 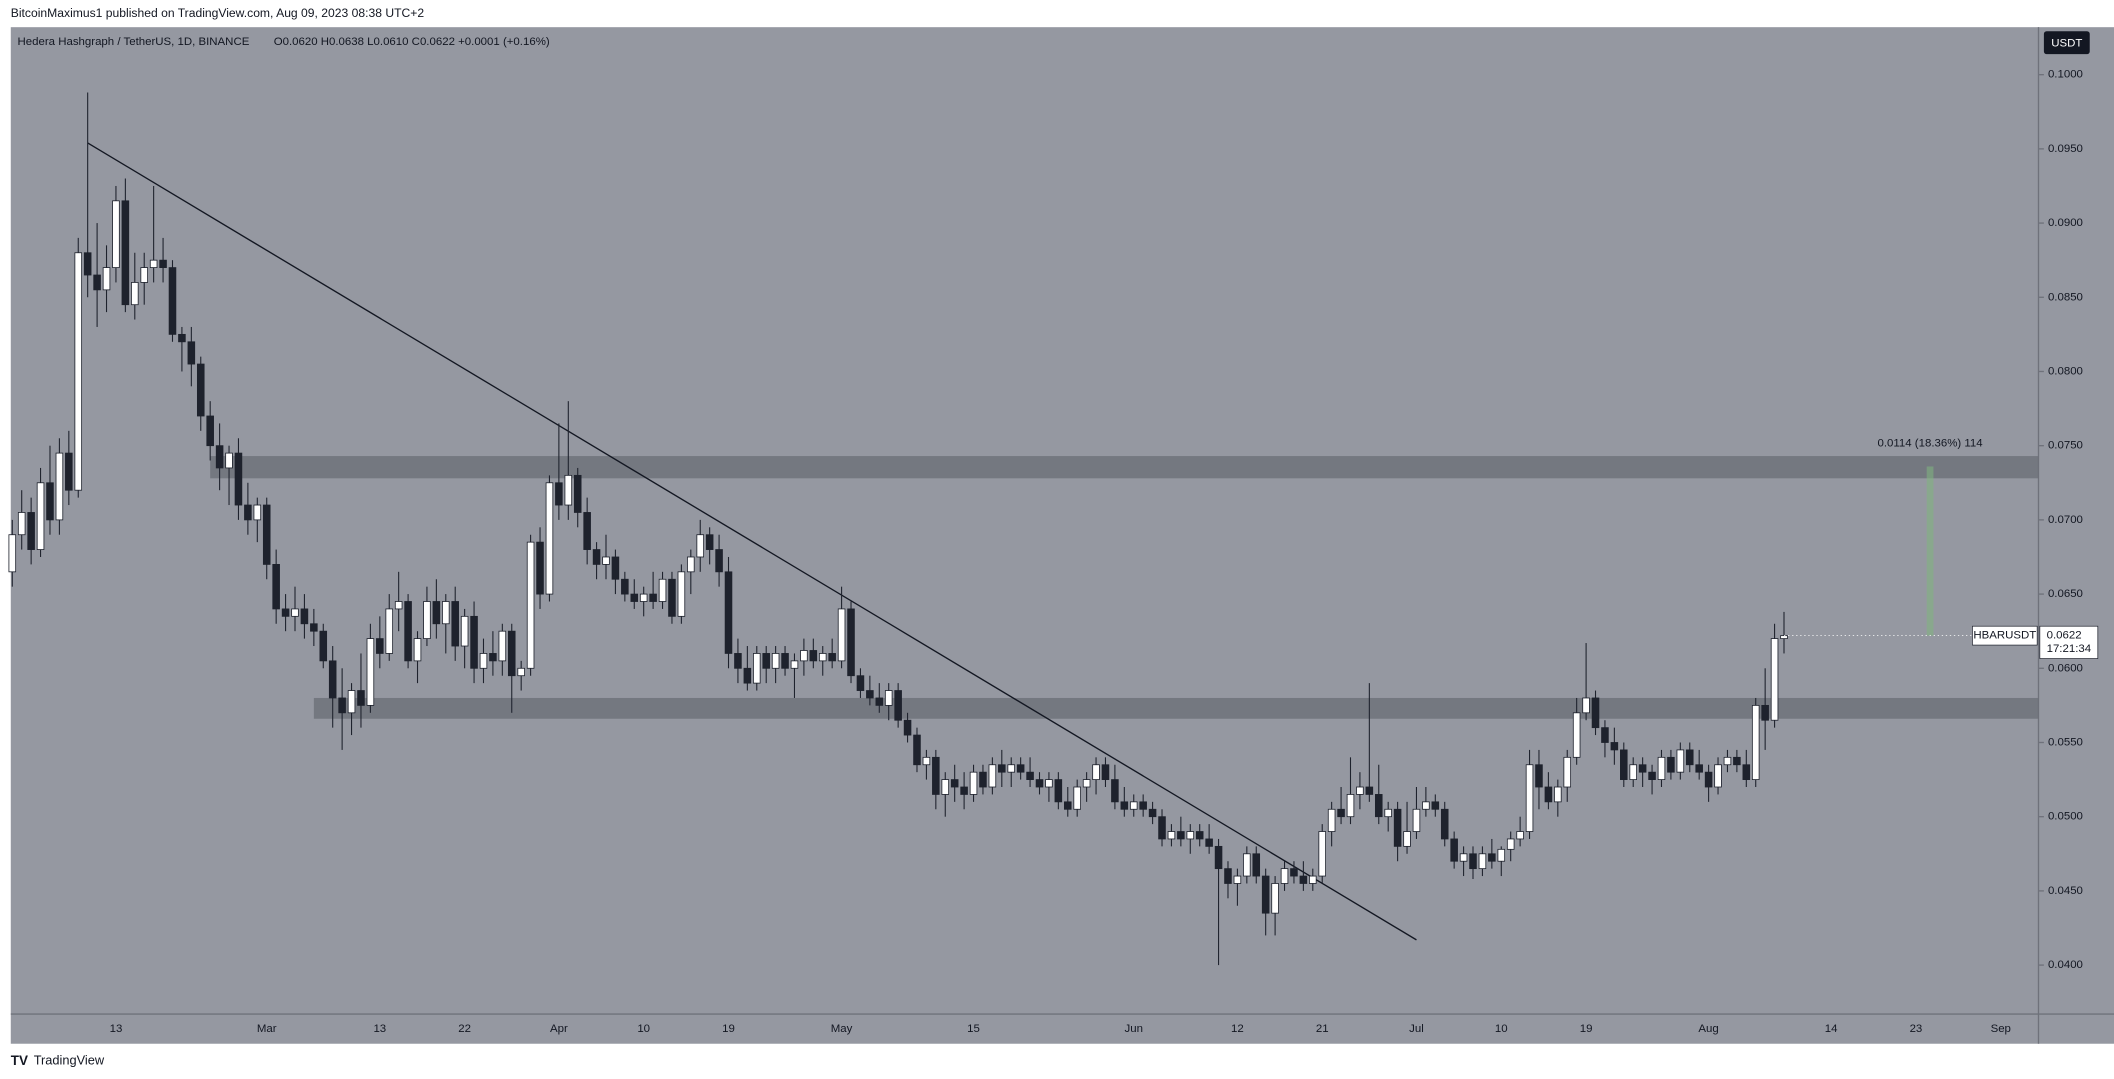 I want to click on brand: TradingView, so click(x=69, y=1060).